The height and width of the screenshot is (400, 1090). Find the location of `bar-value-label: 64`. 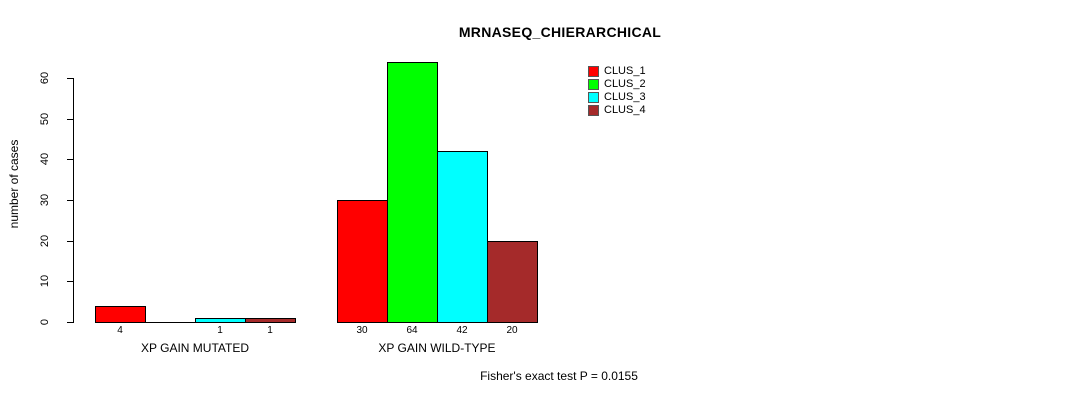

bar-value-label: 64 is located at coordinates (412, 330).